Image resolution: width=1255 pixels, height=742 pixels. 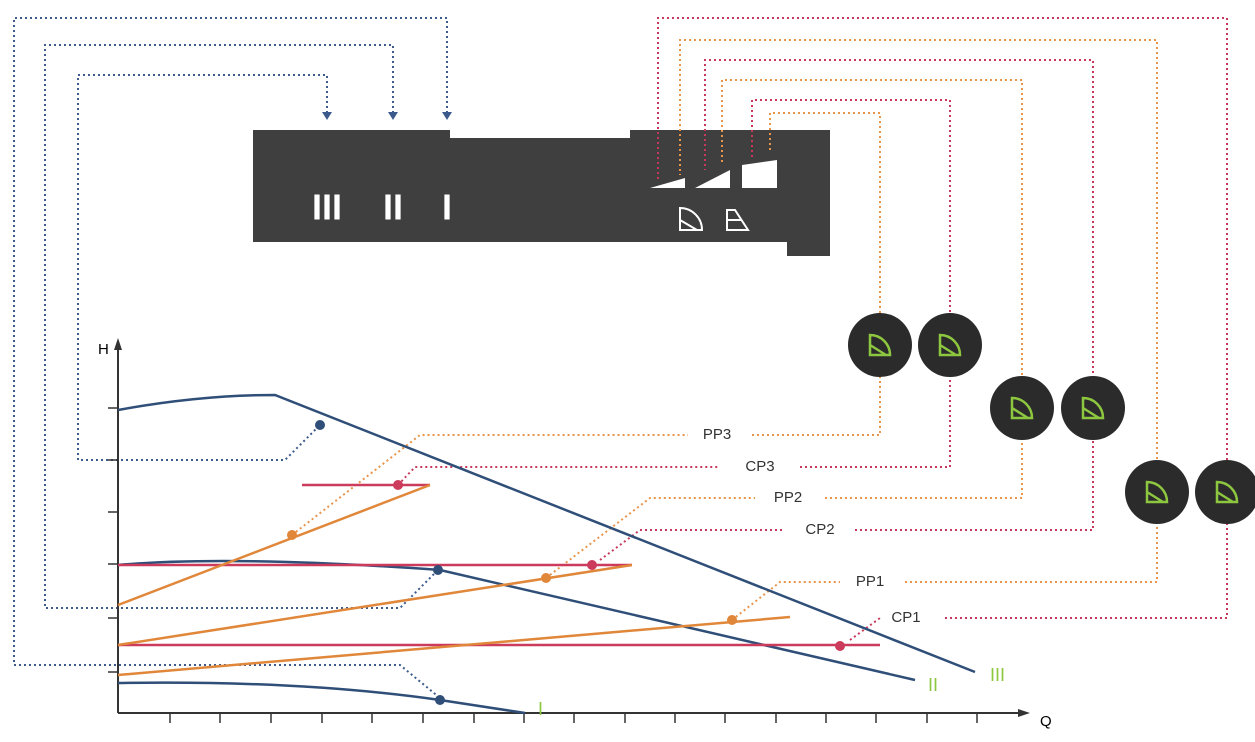 What do you see at coordinates (393, 207) in the screenshot?
I see `speed-label: II` at bounding box center [393, 207].